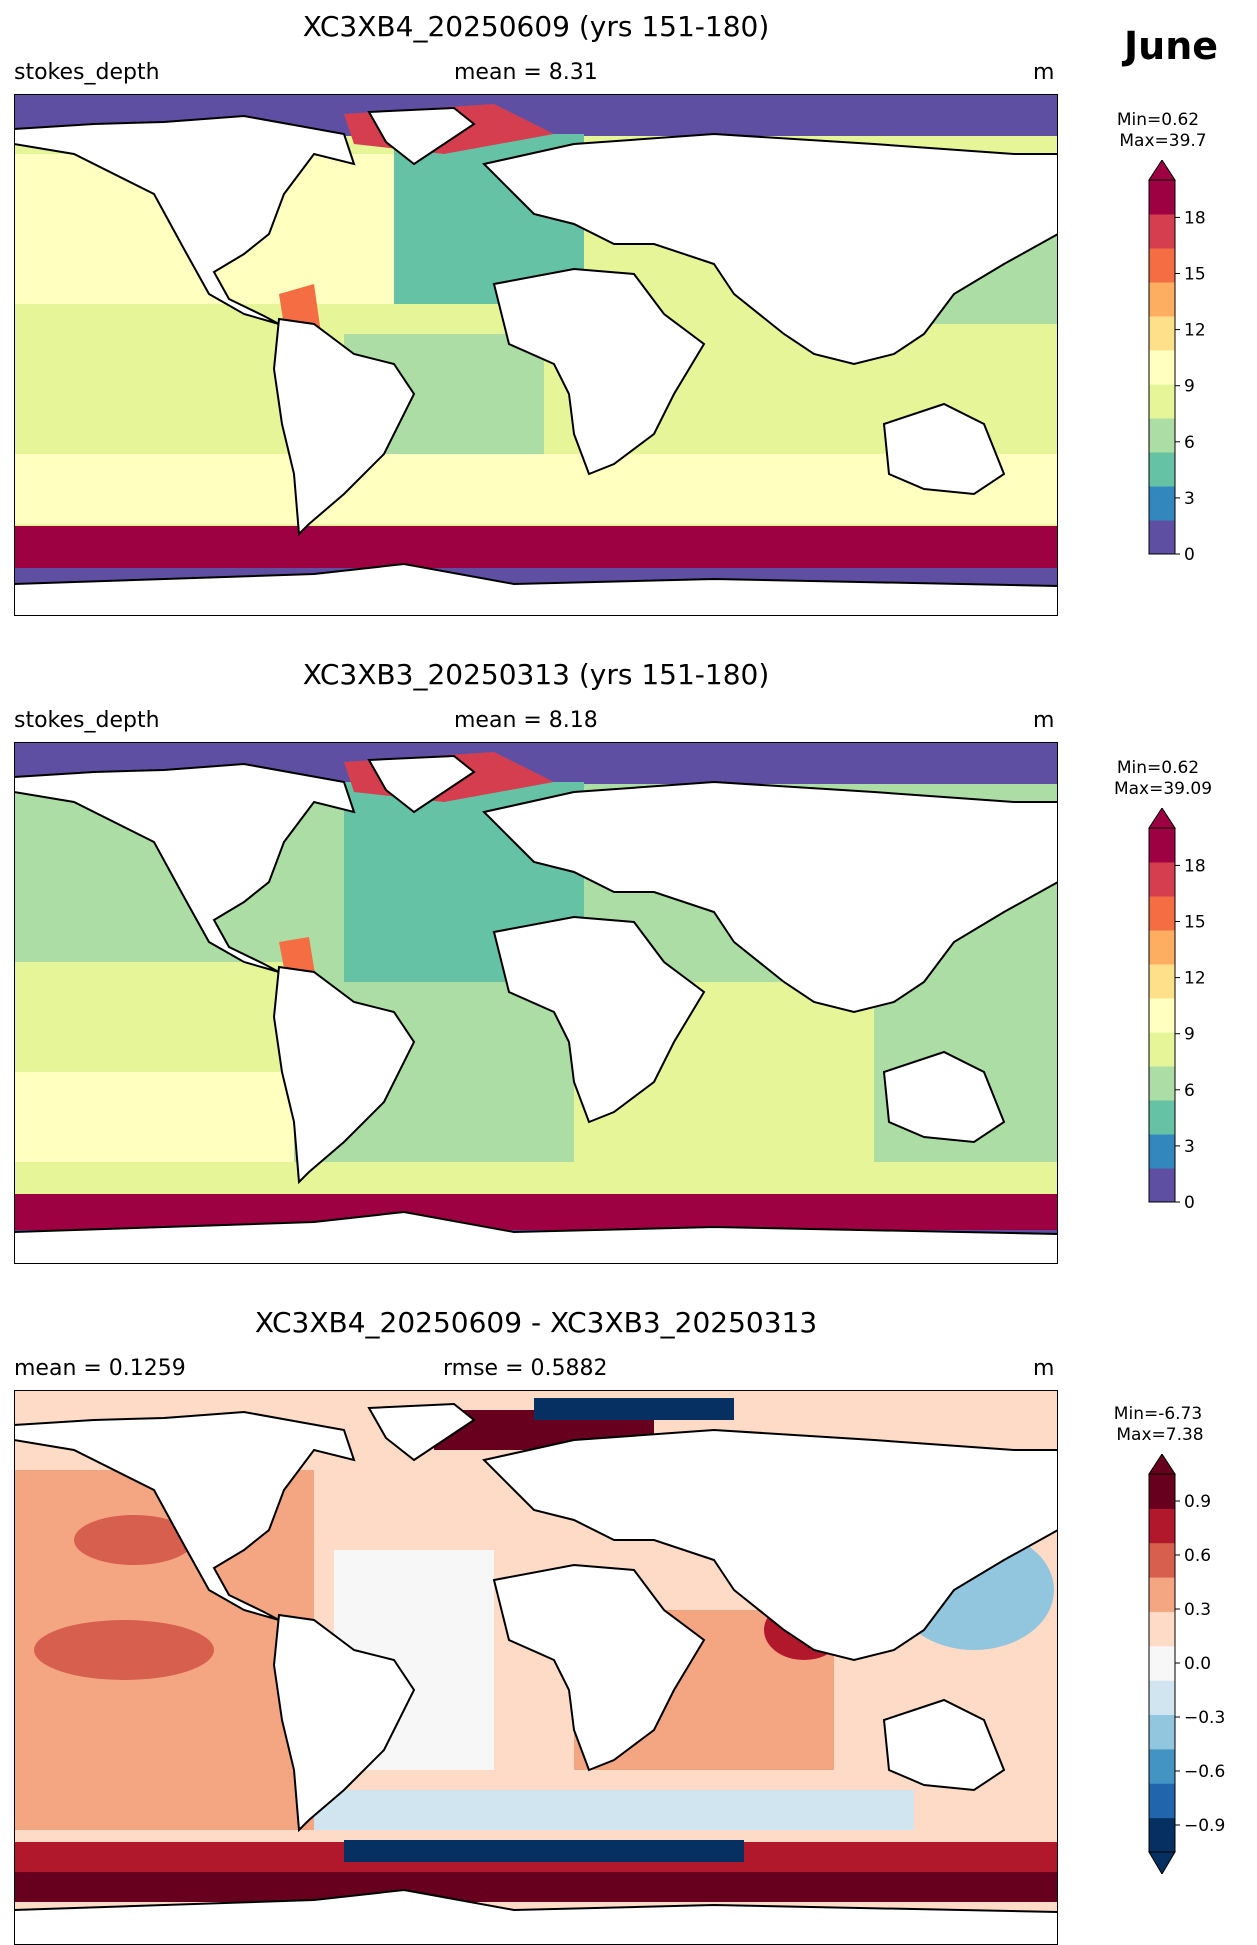  What do you see at coordinates (1162, 1862) in the screenshot?
I see `colorbar-min-extend` at bounding box center [1162, 1862].